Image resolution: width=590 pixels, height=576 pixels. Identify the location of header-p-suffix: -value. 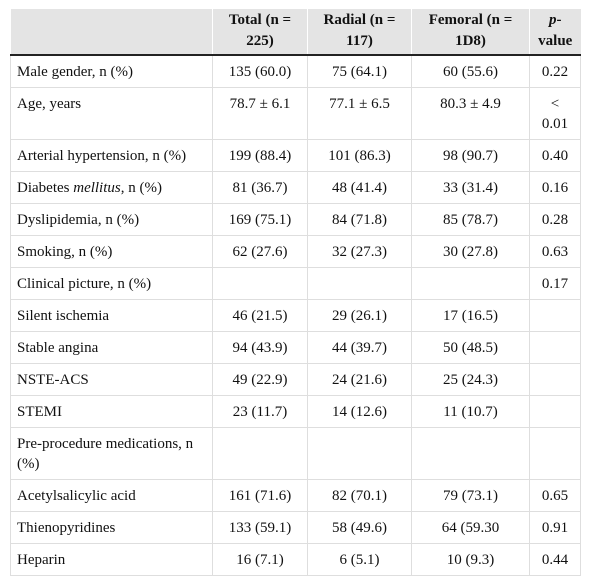
(555, 30).